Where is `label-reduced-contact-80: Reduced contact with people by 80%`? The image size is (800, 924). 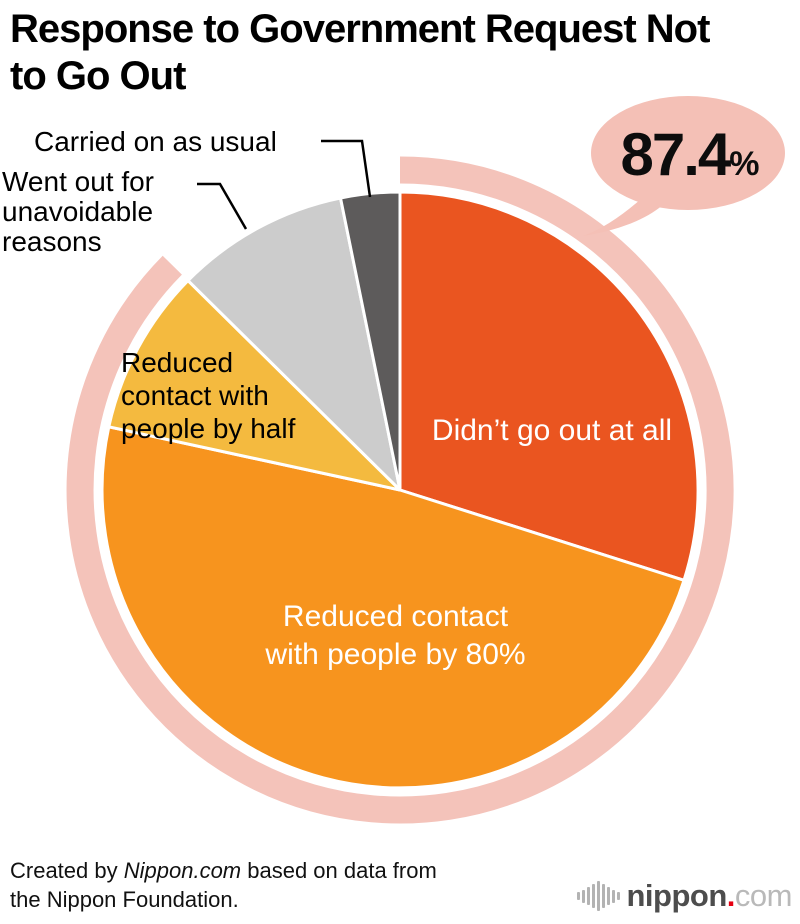
label-reduced-contact-80: Reduced contact with people by 80% is located at coordinates (395, 635).